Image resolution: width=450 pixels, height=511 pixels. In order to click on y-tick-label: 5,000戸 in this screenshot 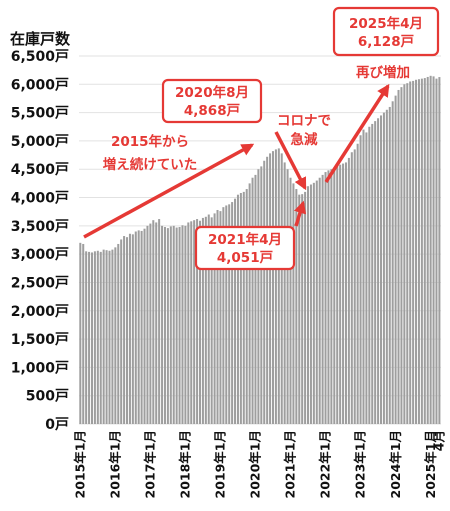, I will do `click(40, 142)`.